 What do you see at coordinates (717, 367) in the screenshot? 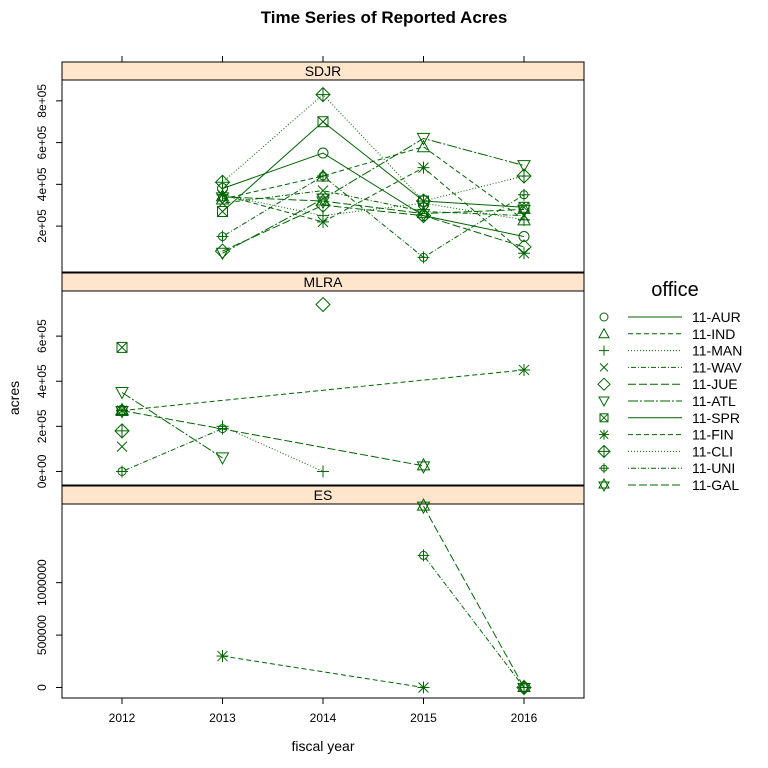
I see `legend-label-11-wav: 11-WAV` at bounding box center [717, 367].